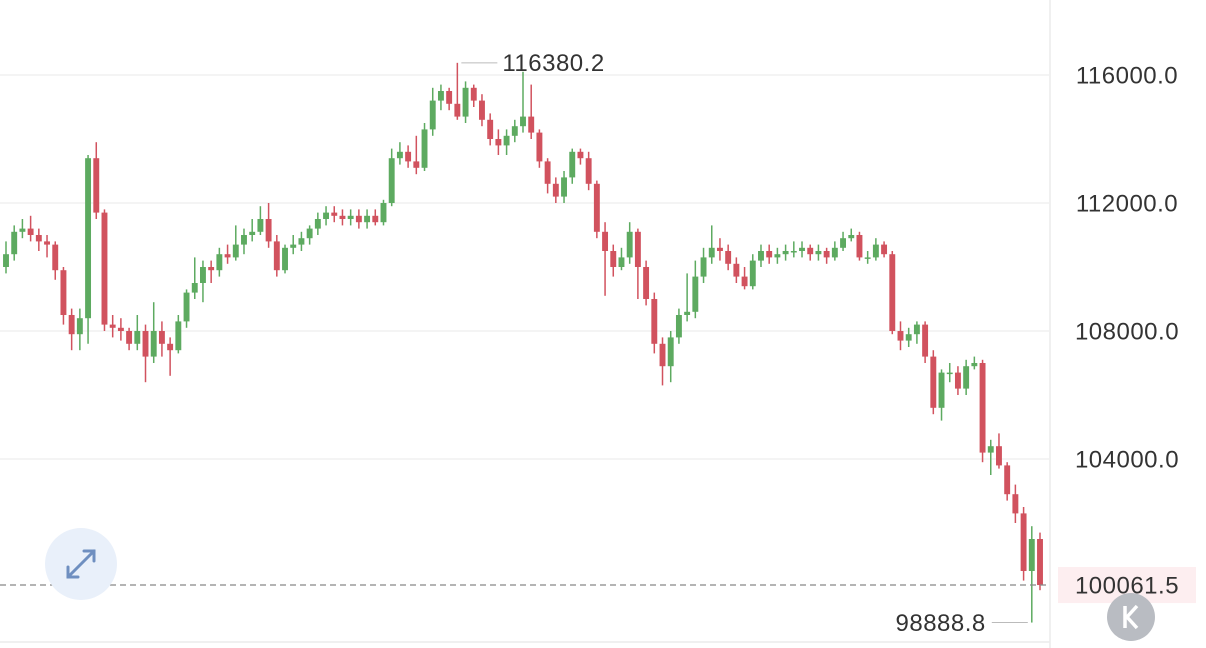 The width and height of the screenshot is (1206, 648). I want to click on y-tick-label: 104000.0, so click(1127, 459).